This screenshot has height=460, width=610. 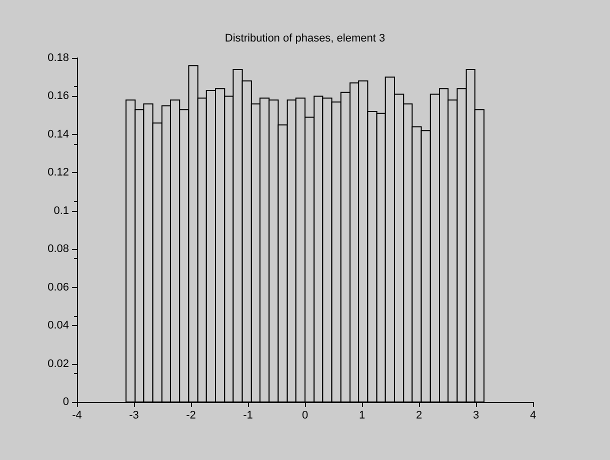 I want to click on x-tick-label: 1, so click(x=362, y=416).